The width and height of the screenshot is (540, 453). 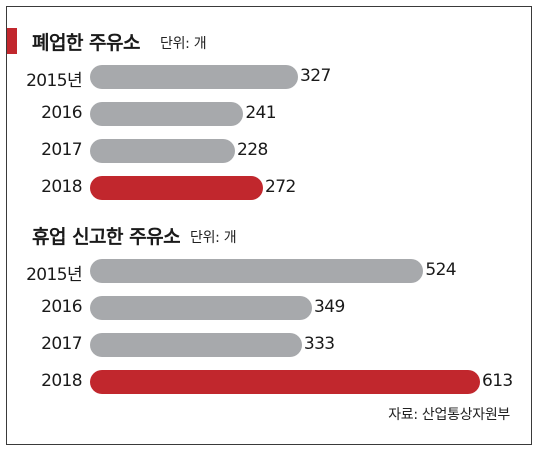 What do you see at coordinates (12, 41) in the screenshot?
I see `accent-marker` at bounding box center [12, 41].